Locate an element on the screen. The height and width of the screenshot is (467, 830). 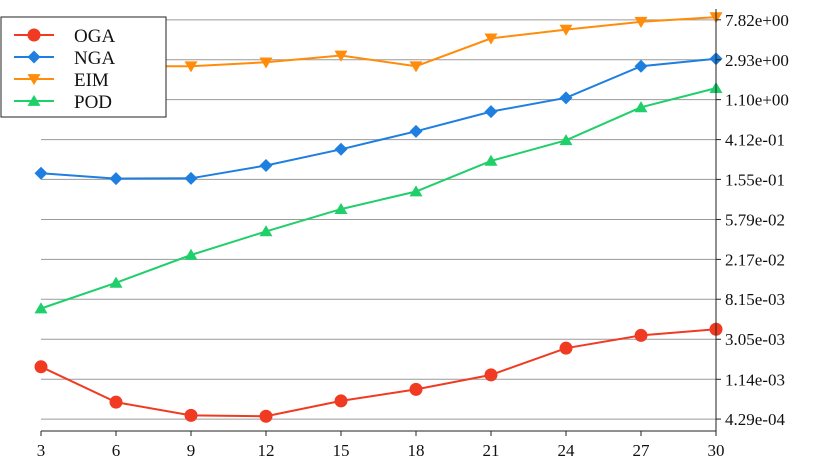
y-tick-label: 4.12e-01 is located at coordinates (755, 140).